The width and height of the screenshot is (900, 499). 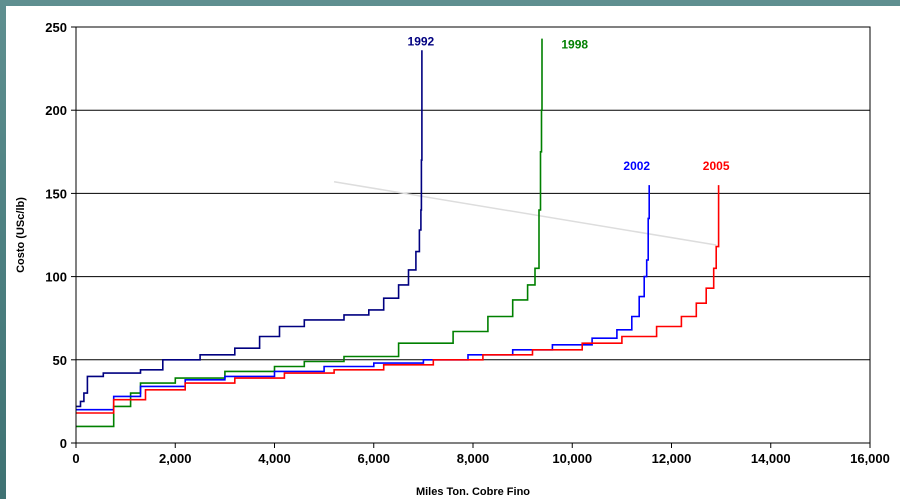 What do you see at coordinates (572, 458) in the screenshot?
I see `x-tick-label: 10,000` at bounding box center [572, 458].